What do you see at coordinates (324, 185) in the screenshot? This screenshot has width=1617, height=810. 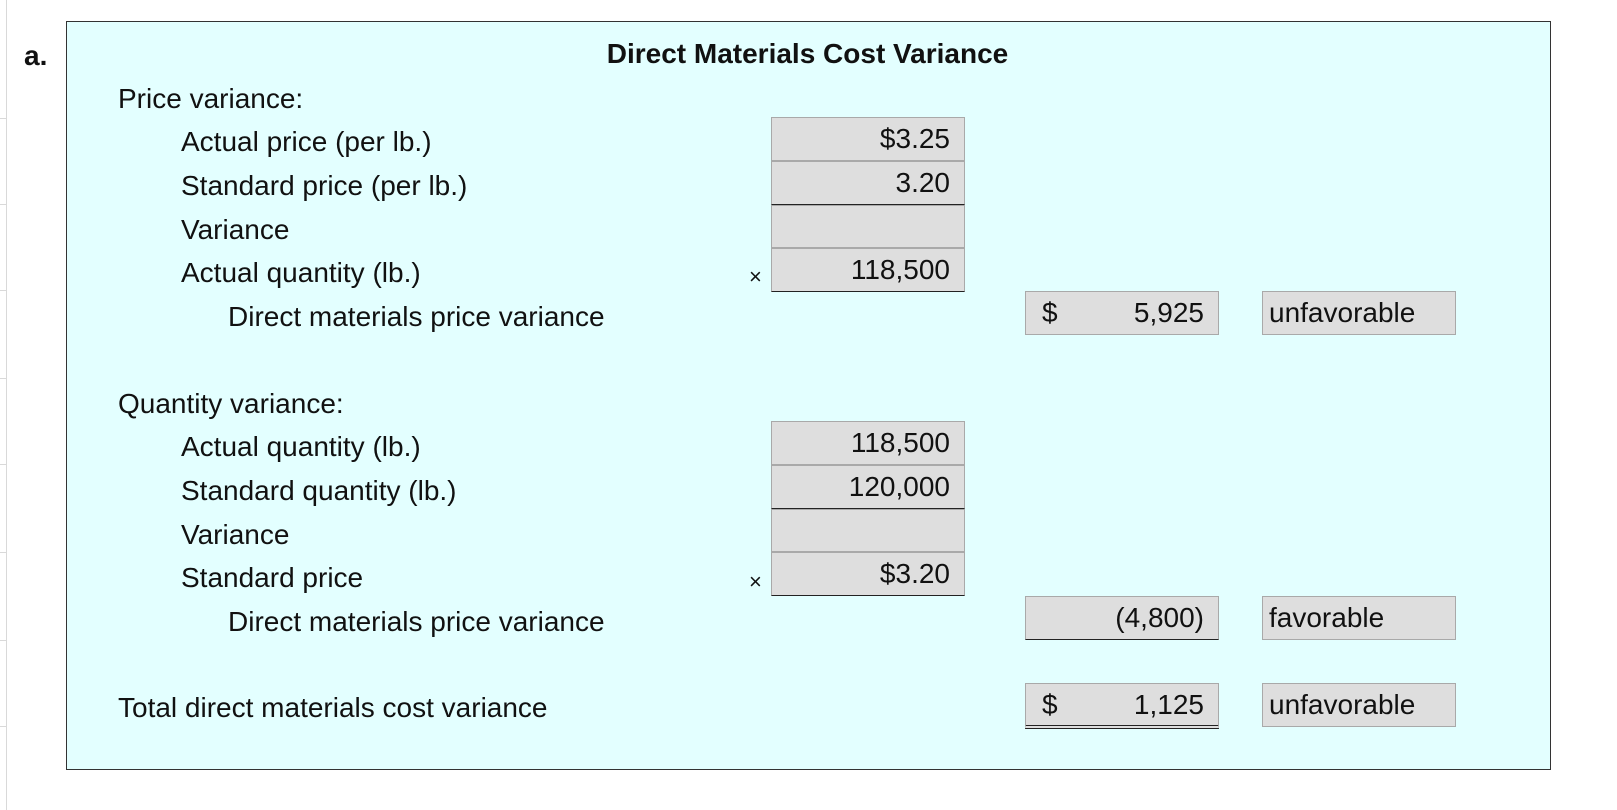 I see `row-label-standard-price: Standard price (per lb.)` at bounding box center [324, 185].